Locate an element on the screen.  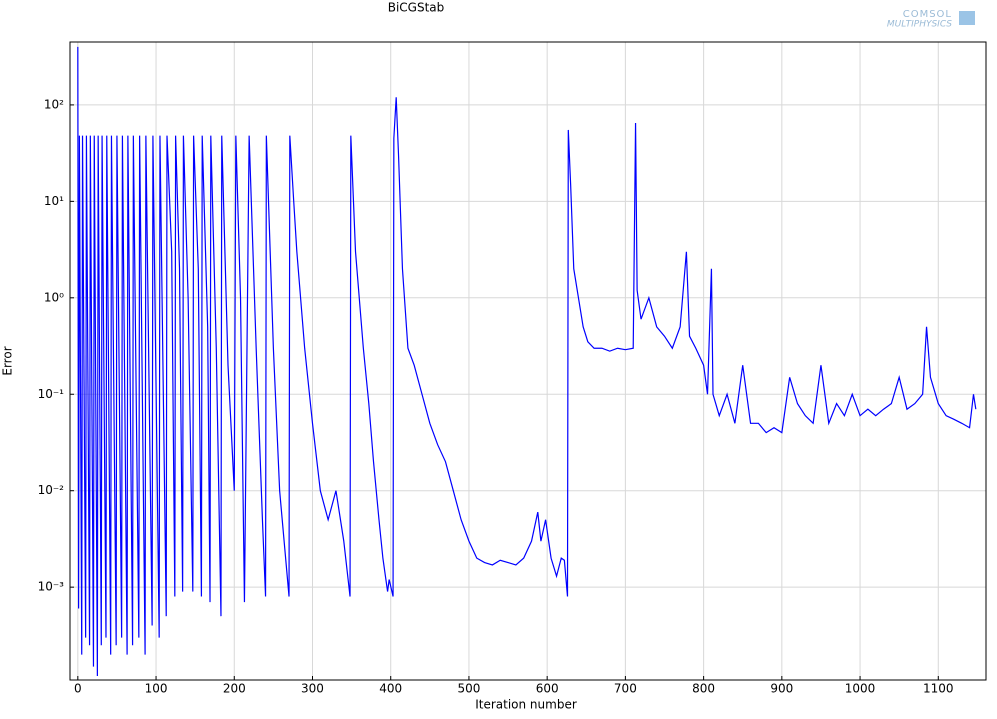
x-tick-label: 0 is located at coordinates (78, 689).